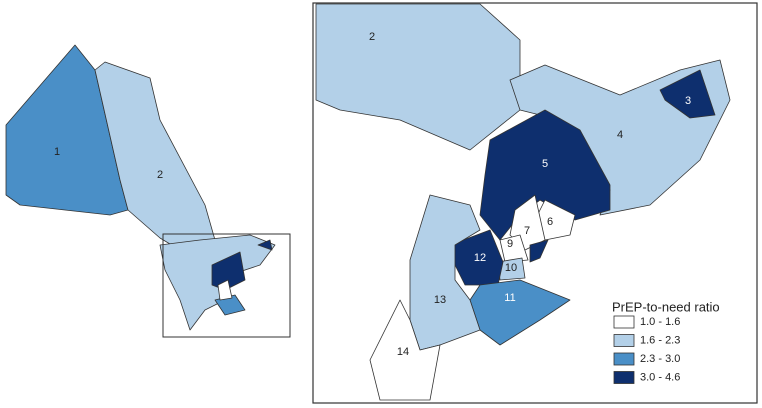 The width and height of the screenshot is (762, 408). I want to click on overview-inset-frame, so click(226, 285).